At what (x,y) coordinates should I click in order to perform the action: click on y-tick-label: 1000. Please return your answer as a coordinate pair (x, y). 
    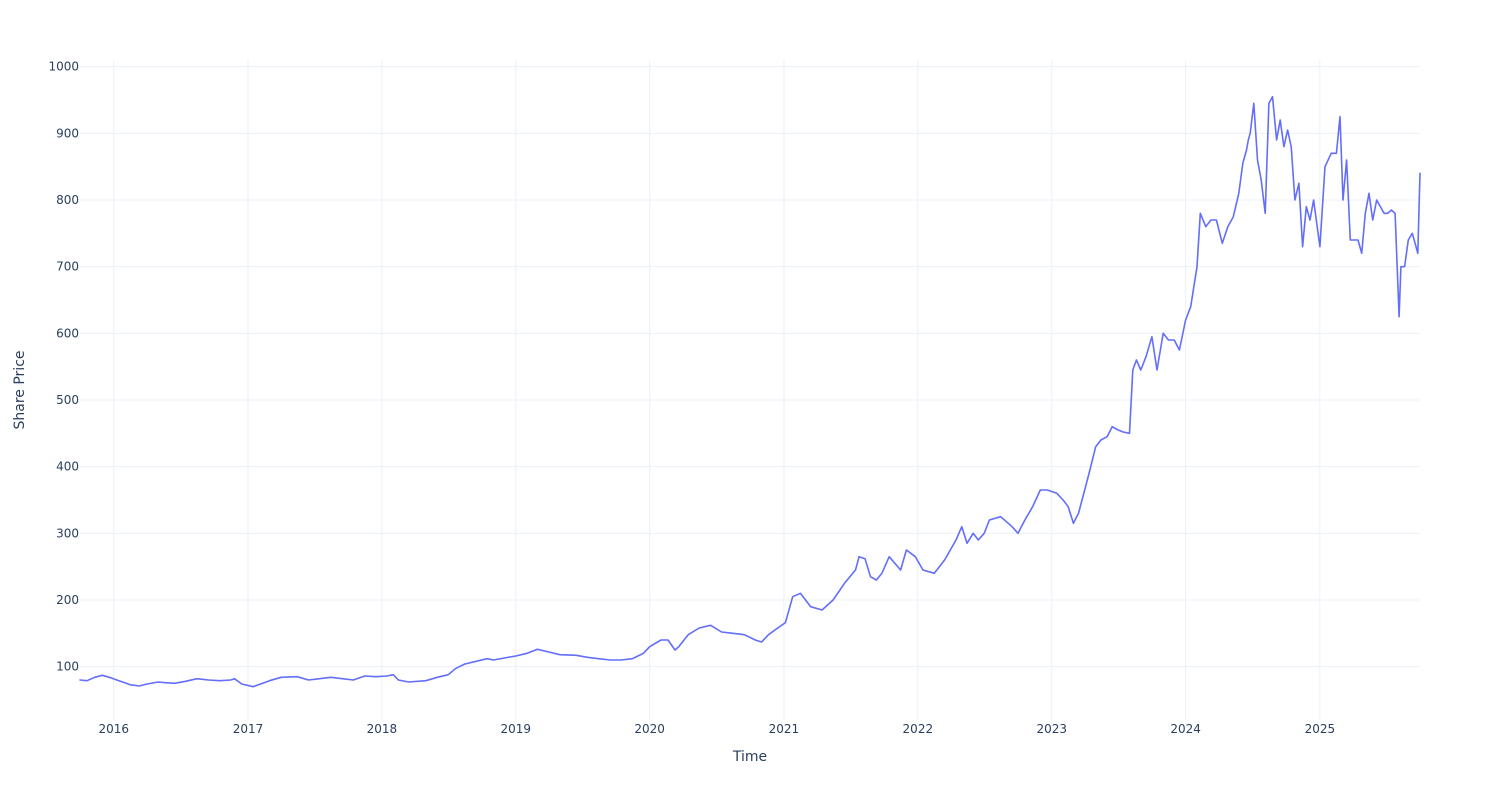
    Looking at the image, I should click on (63, 67).